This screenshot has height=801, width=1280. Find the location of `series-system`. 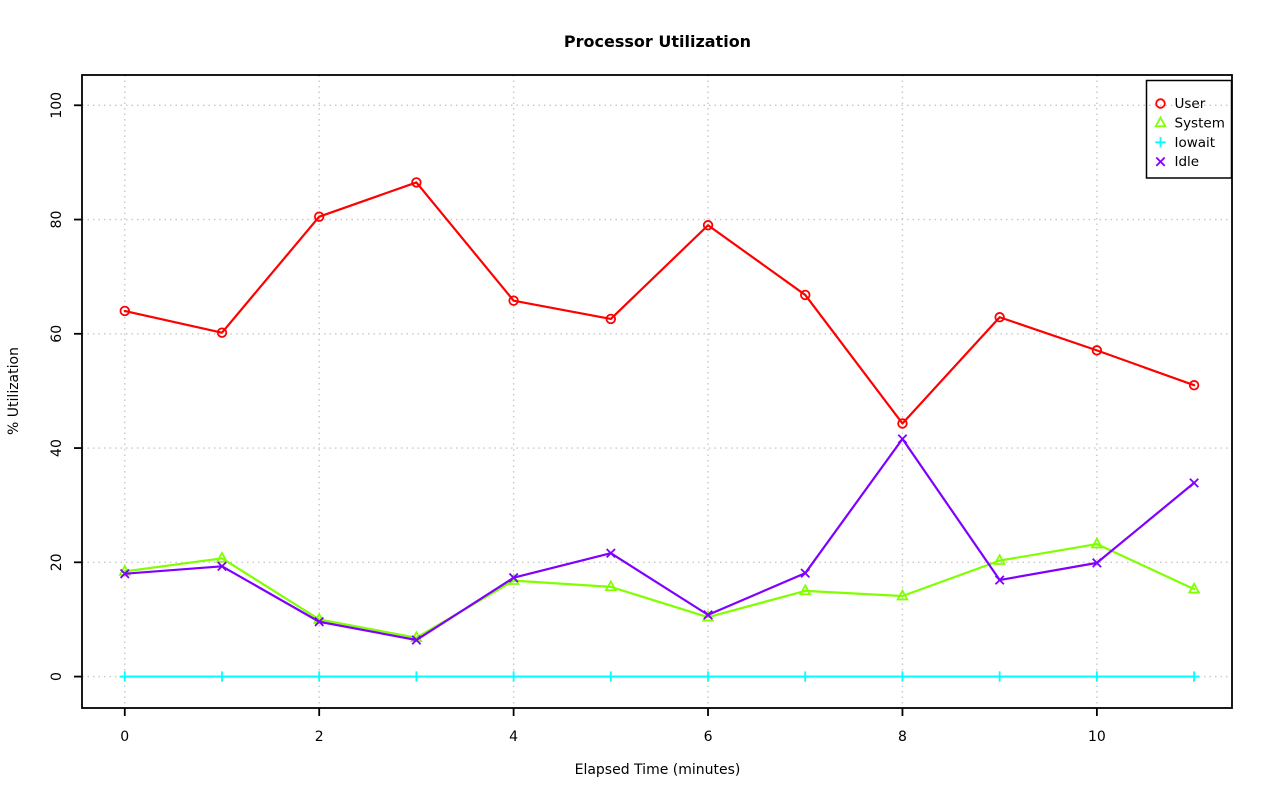

series-system is located at coordinates (659, 589).